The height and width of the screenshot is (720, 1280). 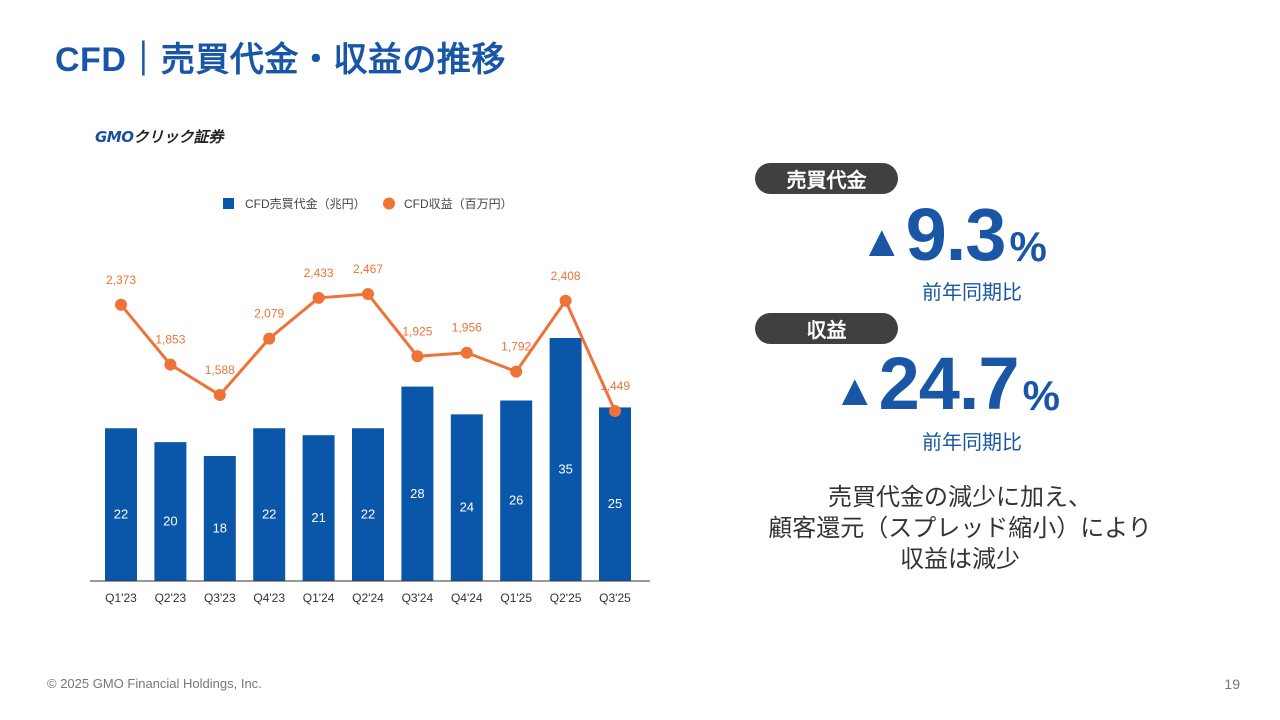 I want to click on revenue-point-Q2'23, so click(x=170, y=364).